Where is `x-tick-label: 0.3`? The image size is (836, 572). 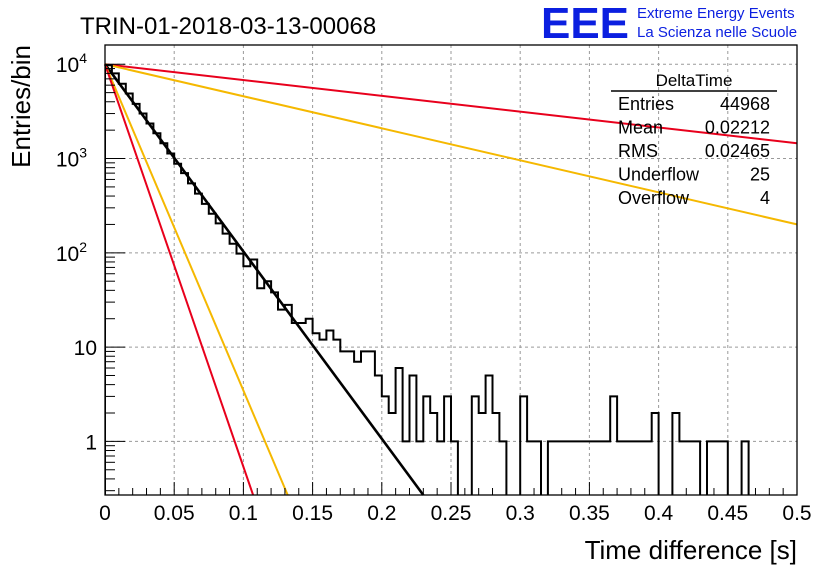 x-tick-label: 0.3 is located at coordinates (520, 513).